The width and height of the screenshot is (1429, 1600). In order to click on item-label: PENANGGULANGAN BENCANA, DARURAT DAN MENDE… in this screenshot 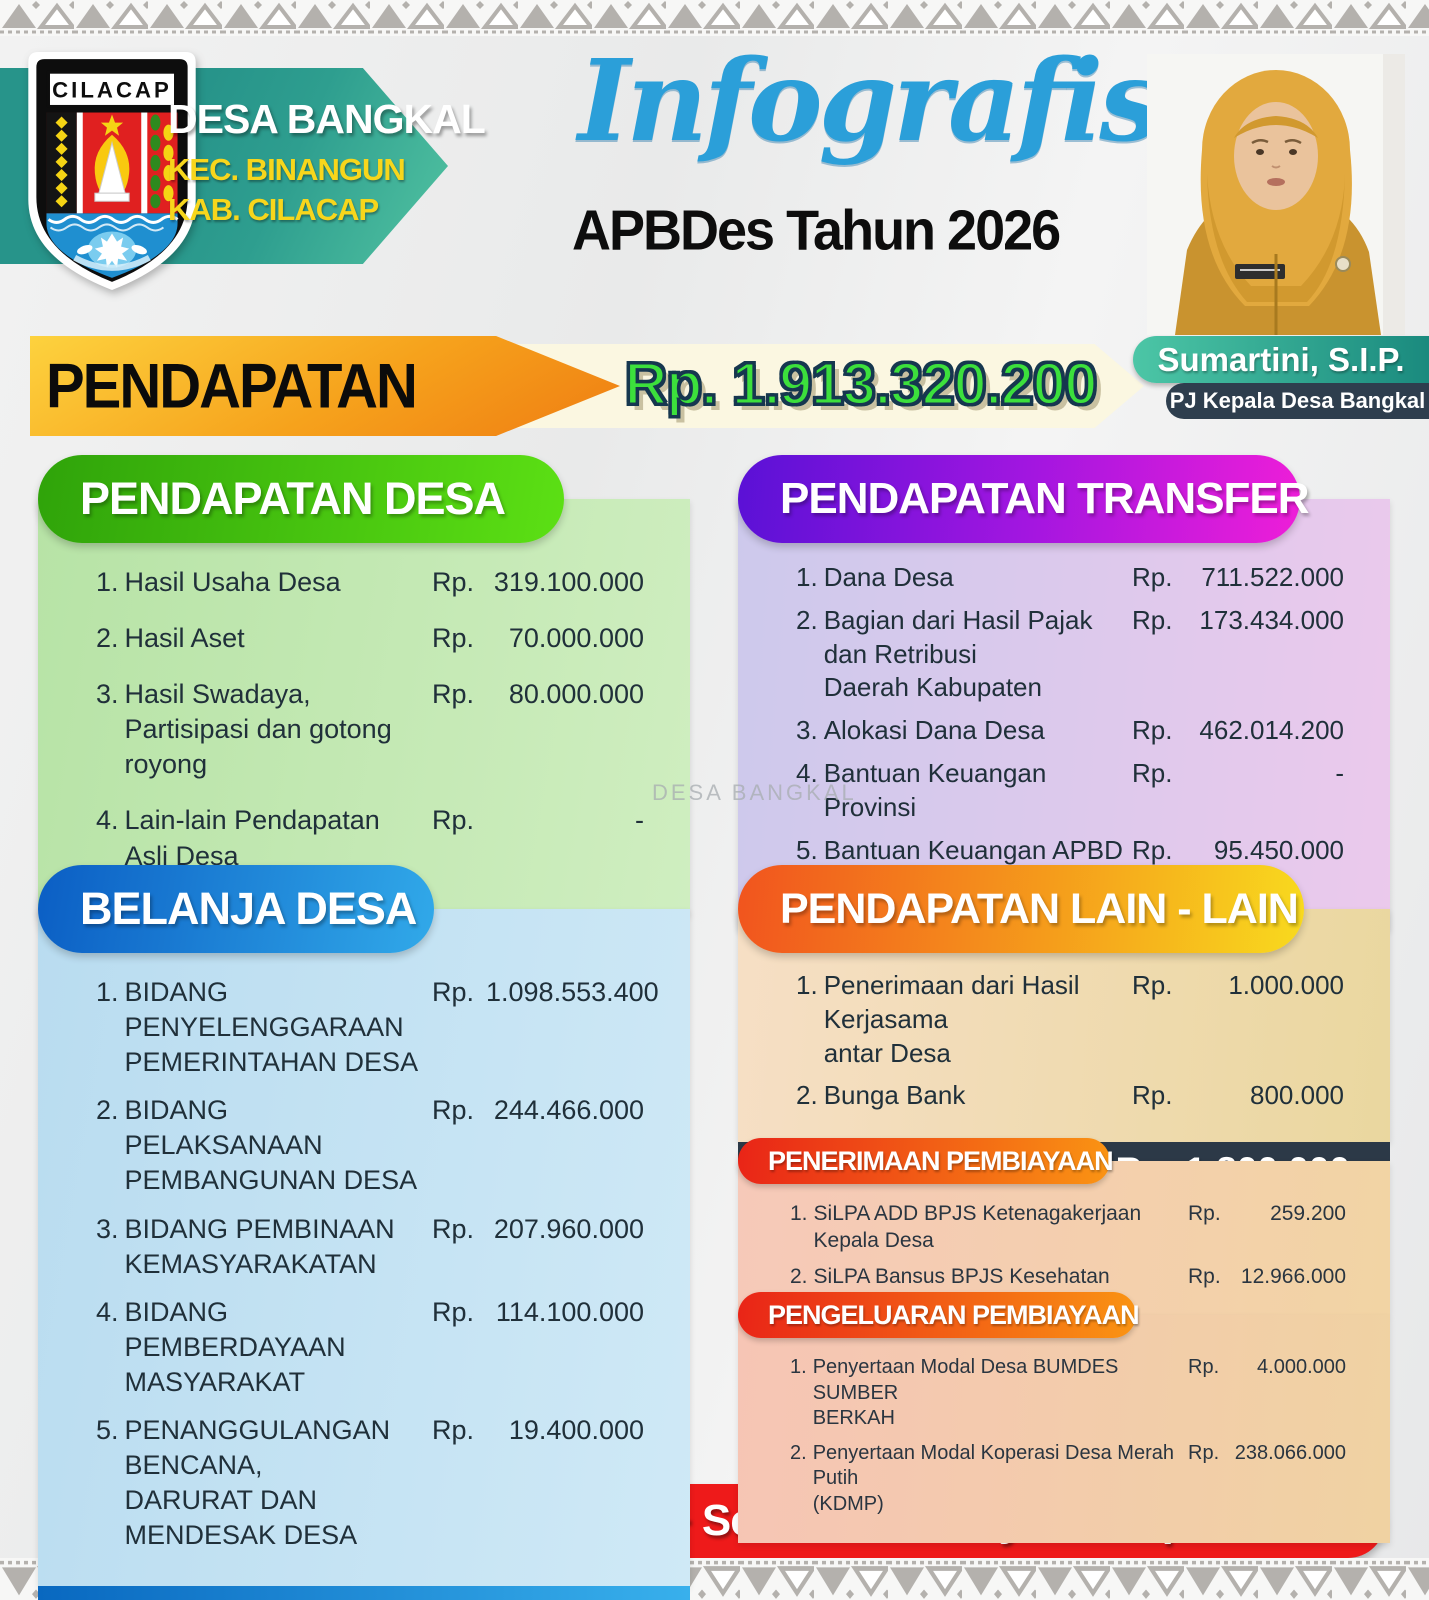, I will do `click(257, 1483)`.